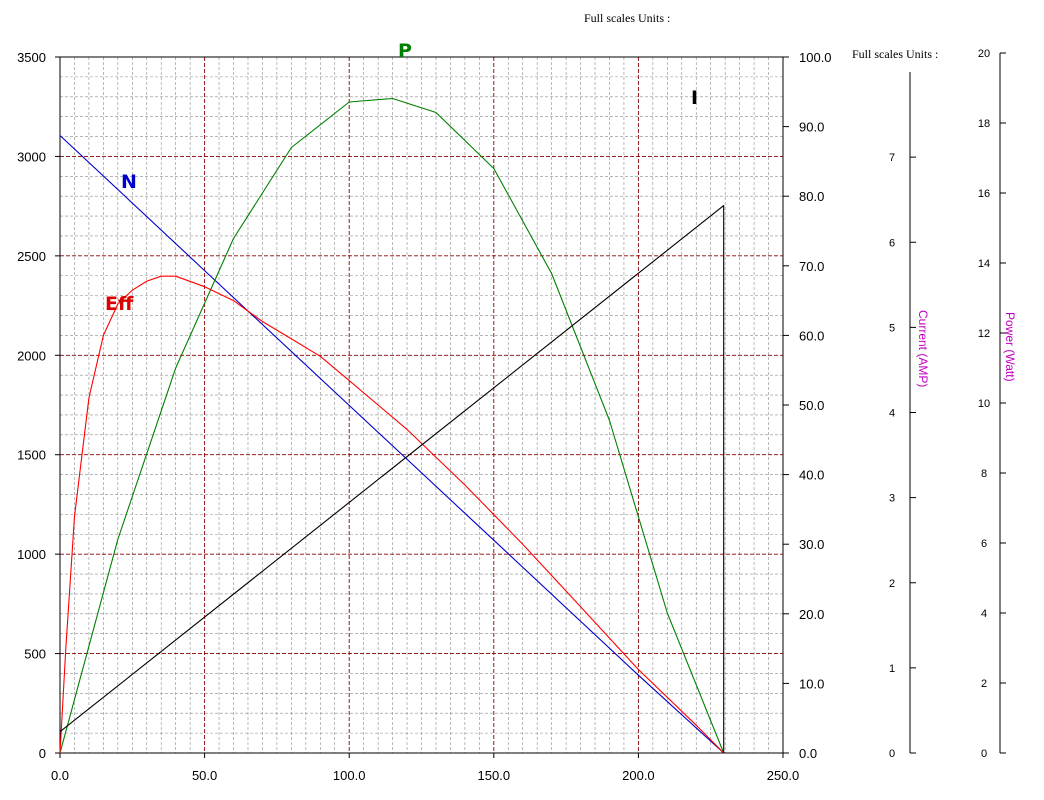  I want to click on right-tick-label: 10.0, so click(811, 683).